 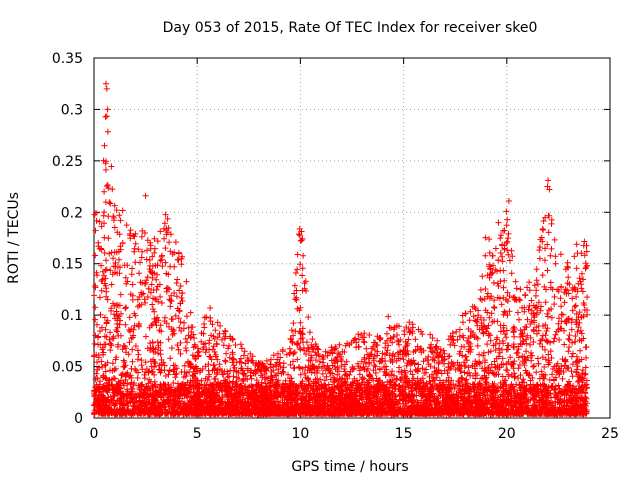 What do you see at coordinates (354, 434) in the screenshot?
I see `x-tick-labels: 0 5 10 15 20 25` at bounding box center [354, 434].